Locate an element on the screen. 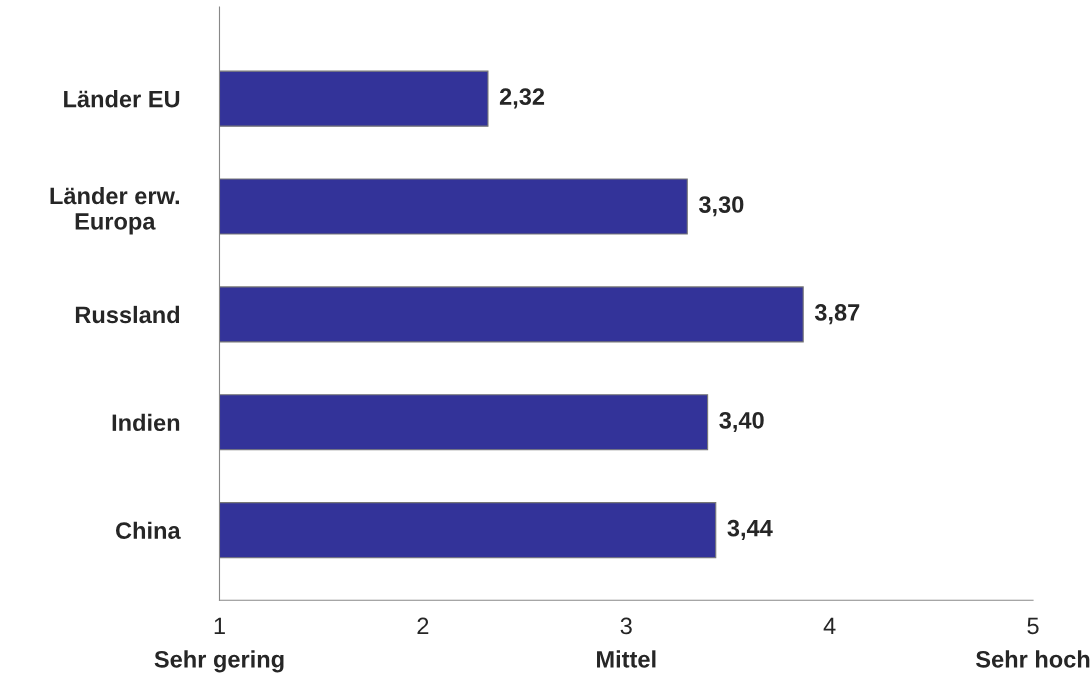 This screenshot has height=694, width=1092. data-label: 3,44 is located at coordinates (750, 529).